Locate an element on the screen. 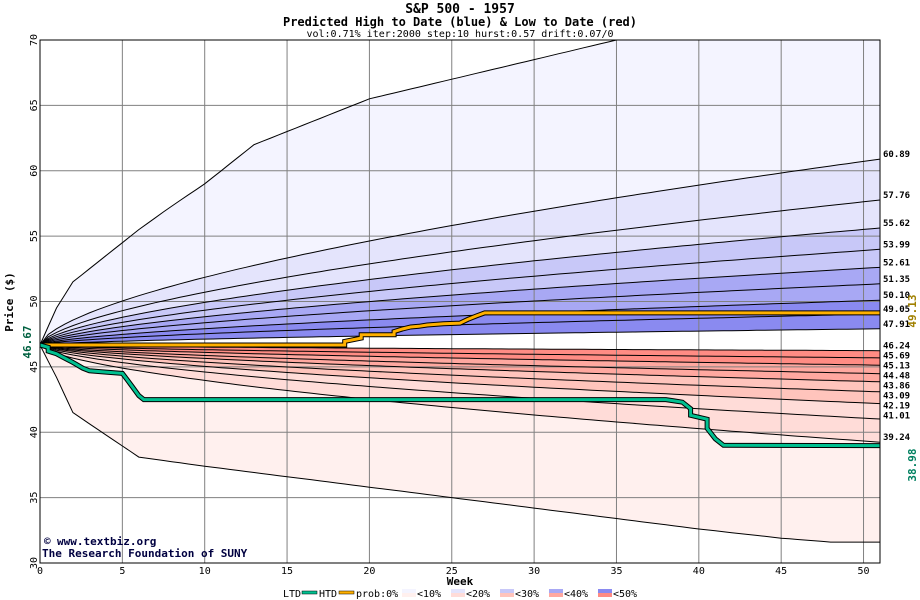  x-tick-label-45: 45 is located at coordinates (781, 571).